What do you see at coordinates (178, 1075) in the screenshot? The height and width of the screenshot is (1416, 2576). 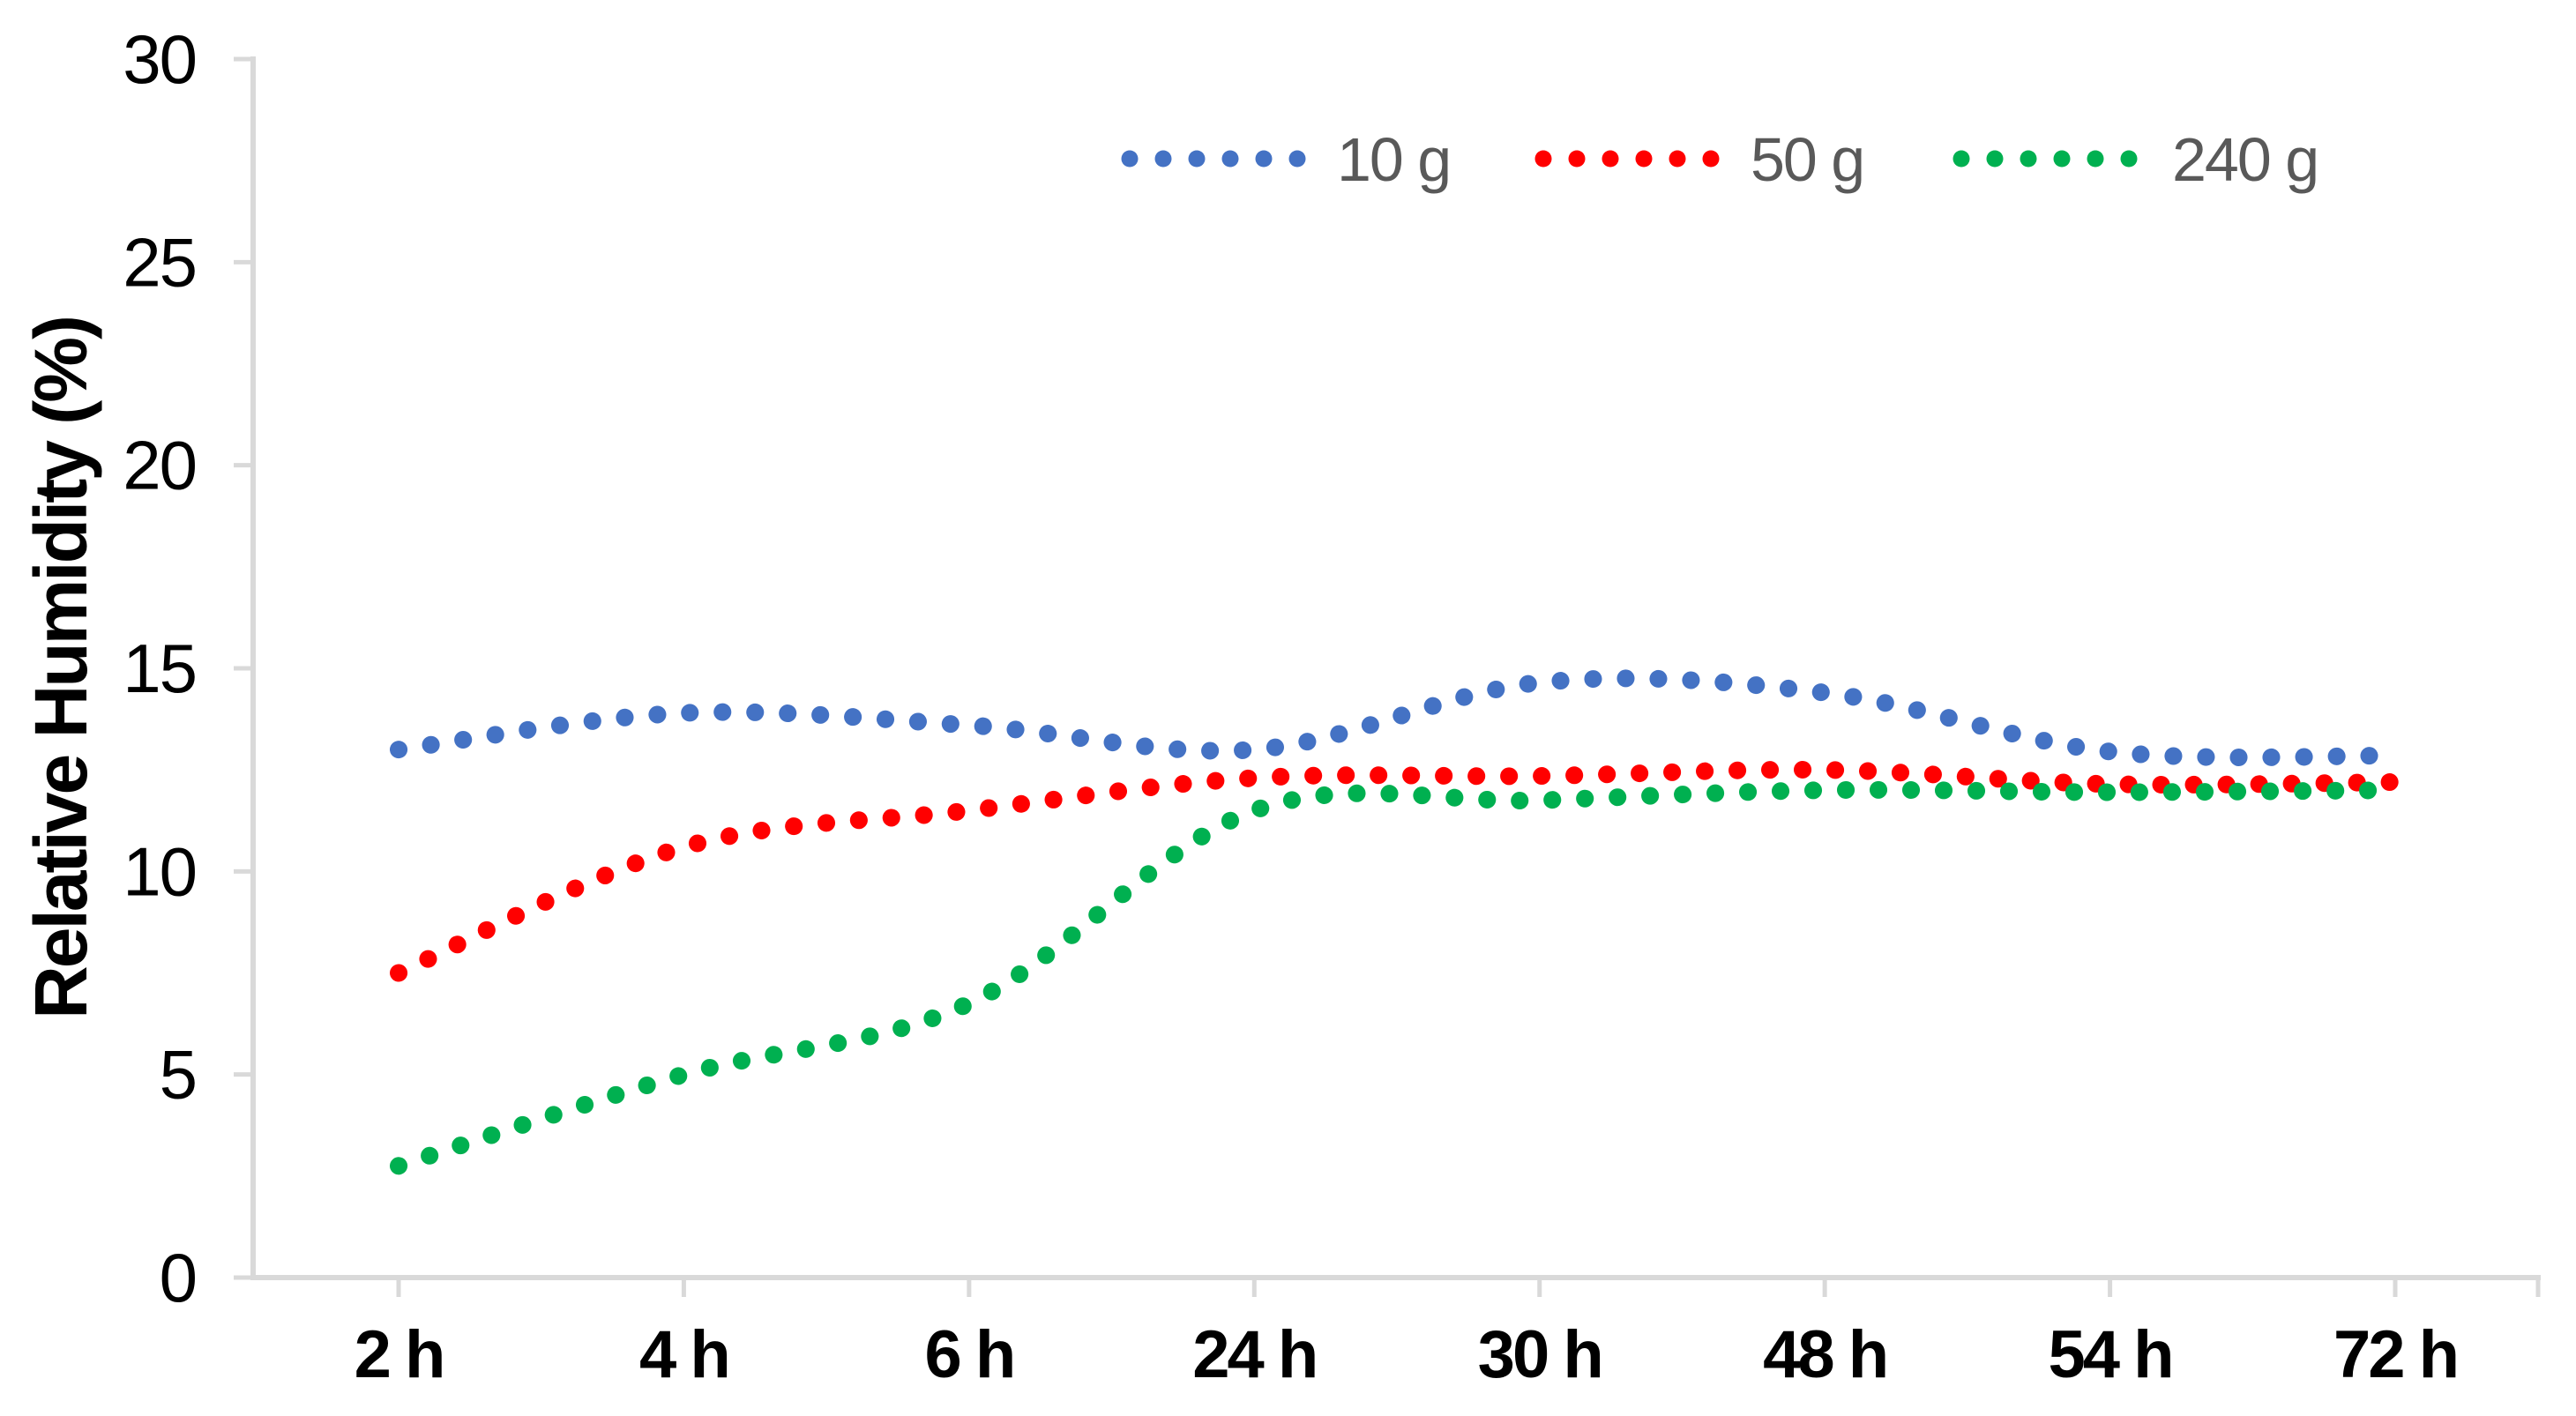 I see `y-tick-label: 5` at bounding box center [178, 1075].